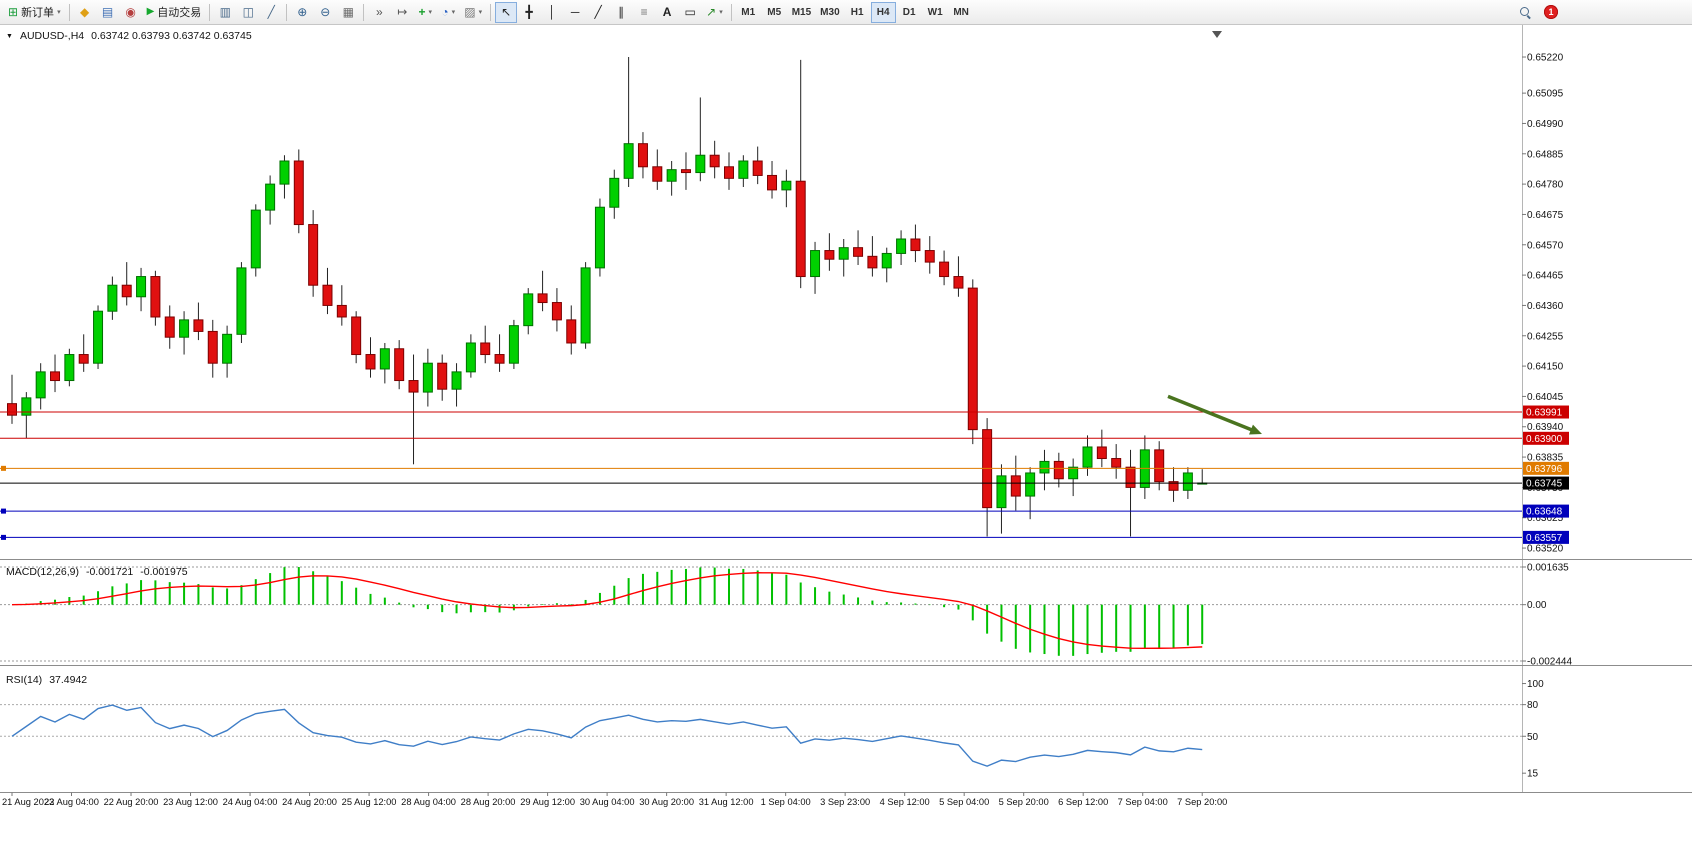 The height and width of the screenshot is (855, 1692). I want to click on price-axis-label: 0.65220, so click(1545, 58).